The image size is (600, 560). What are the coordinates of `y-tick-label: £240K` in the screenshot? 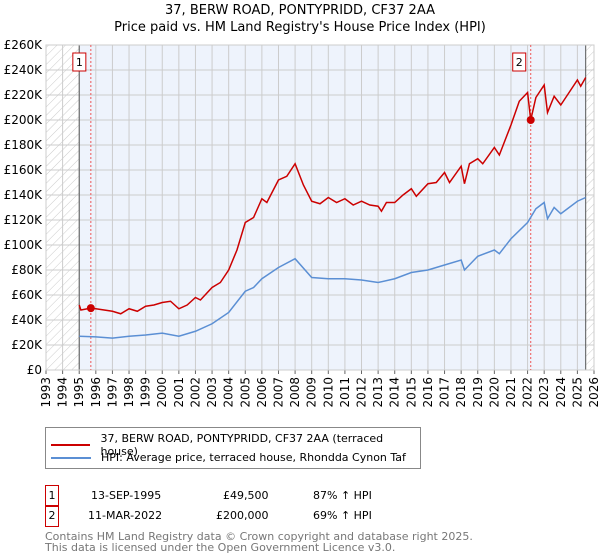 It's located at (24, 70).